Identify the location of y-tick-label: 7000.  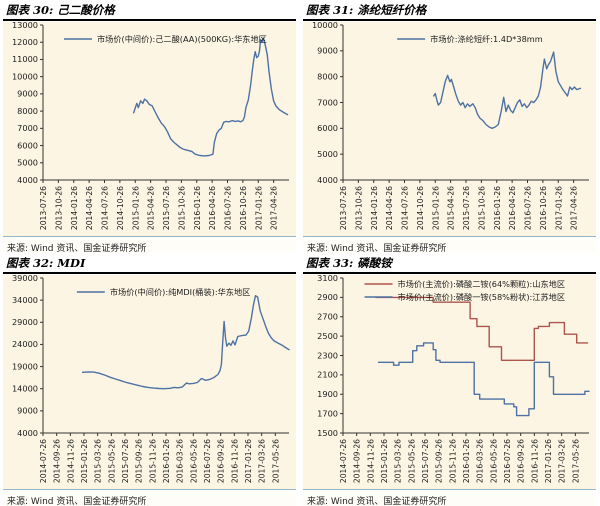
(327, 103).